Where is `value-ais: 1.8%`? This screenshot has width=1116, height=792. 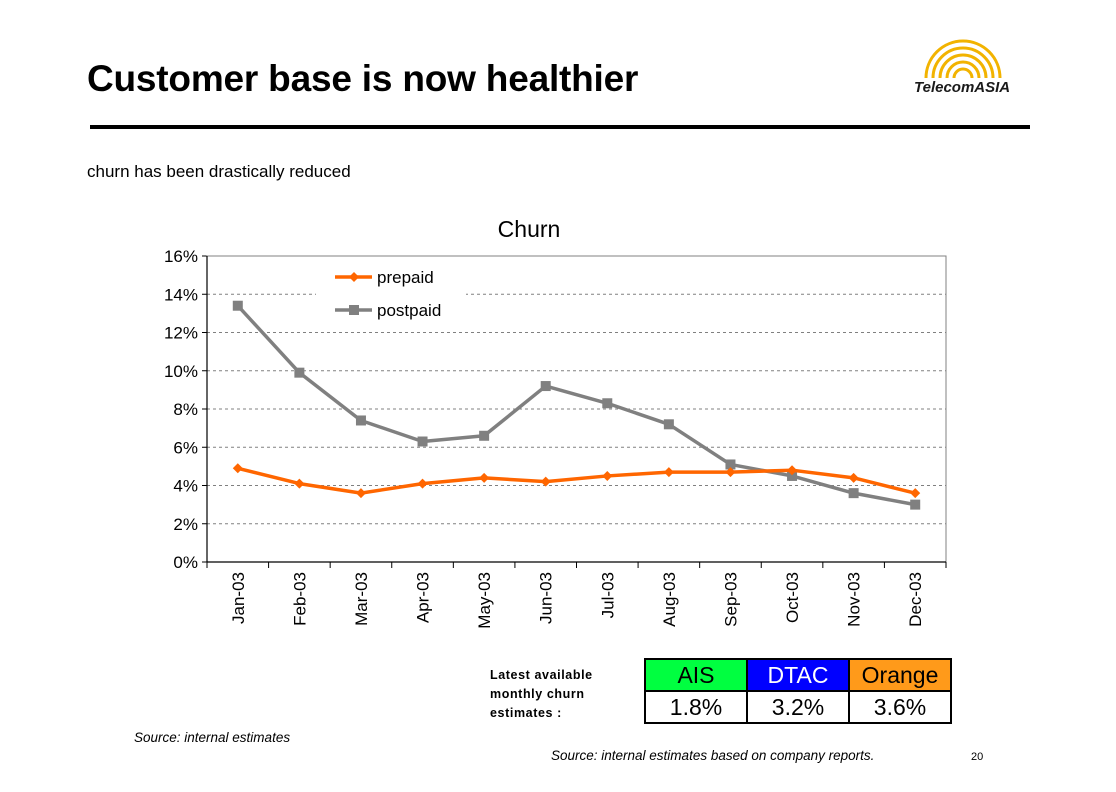 value-ais: 1.8% is located at coordinates (696, 707).